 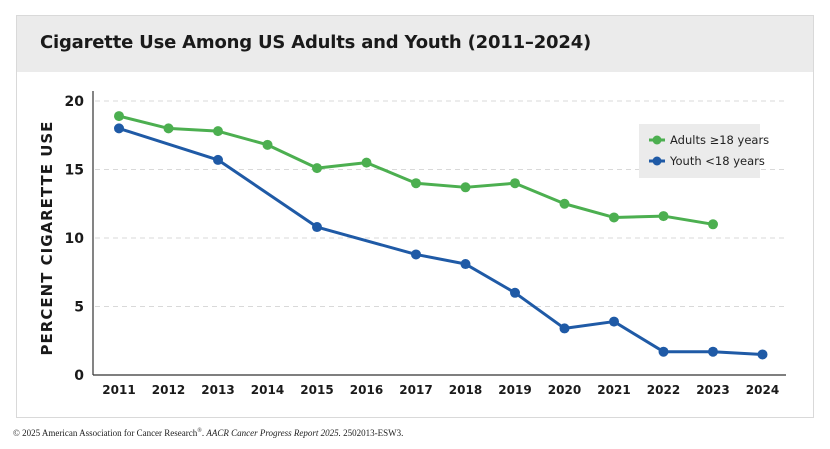 I want to click on legend-box, so click(x=699, y=151).